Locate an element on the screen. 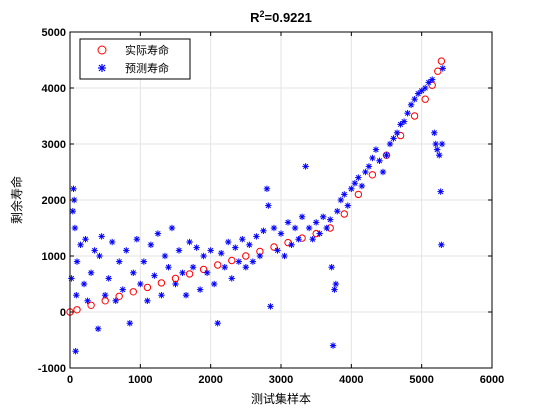 Image resolution: width=549 pixels, height=412 pixels. legend-marker-predicted is located at coordinates (102, 68).